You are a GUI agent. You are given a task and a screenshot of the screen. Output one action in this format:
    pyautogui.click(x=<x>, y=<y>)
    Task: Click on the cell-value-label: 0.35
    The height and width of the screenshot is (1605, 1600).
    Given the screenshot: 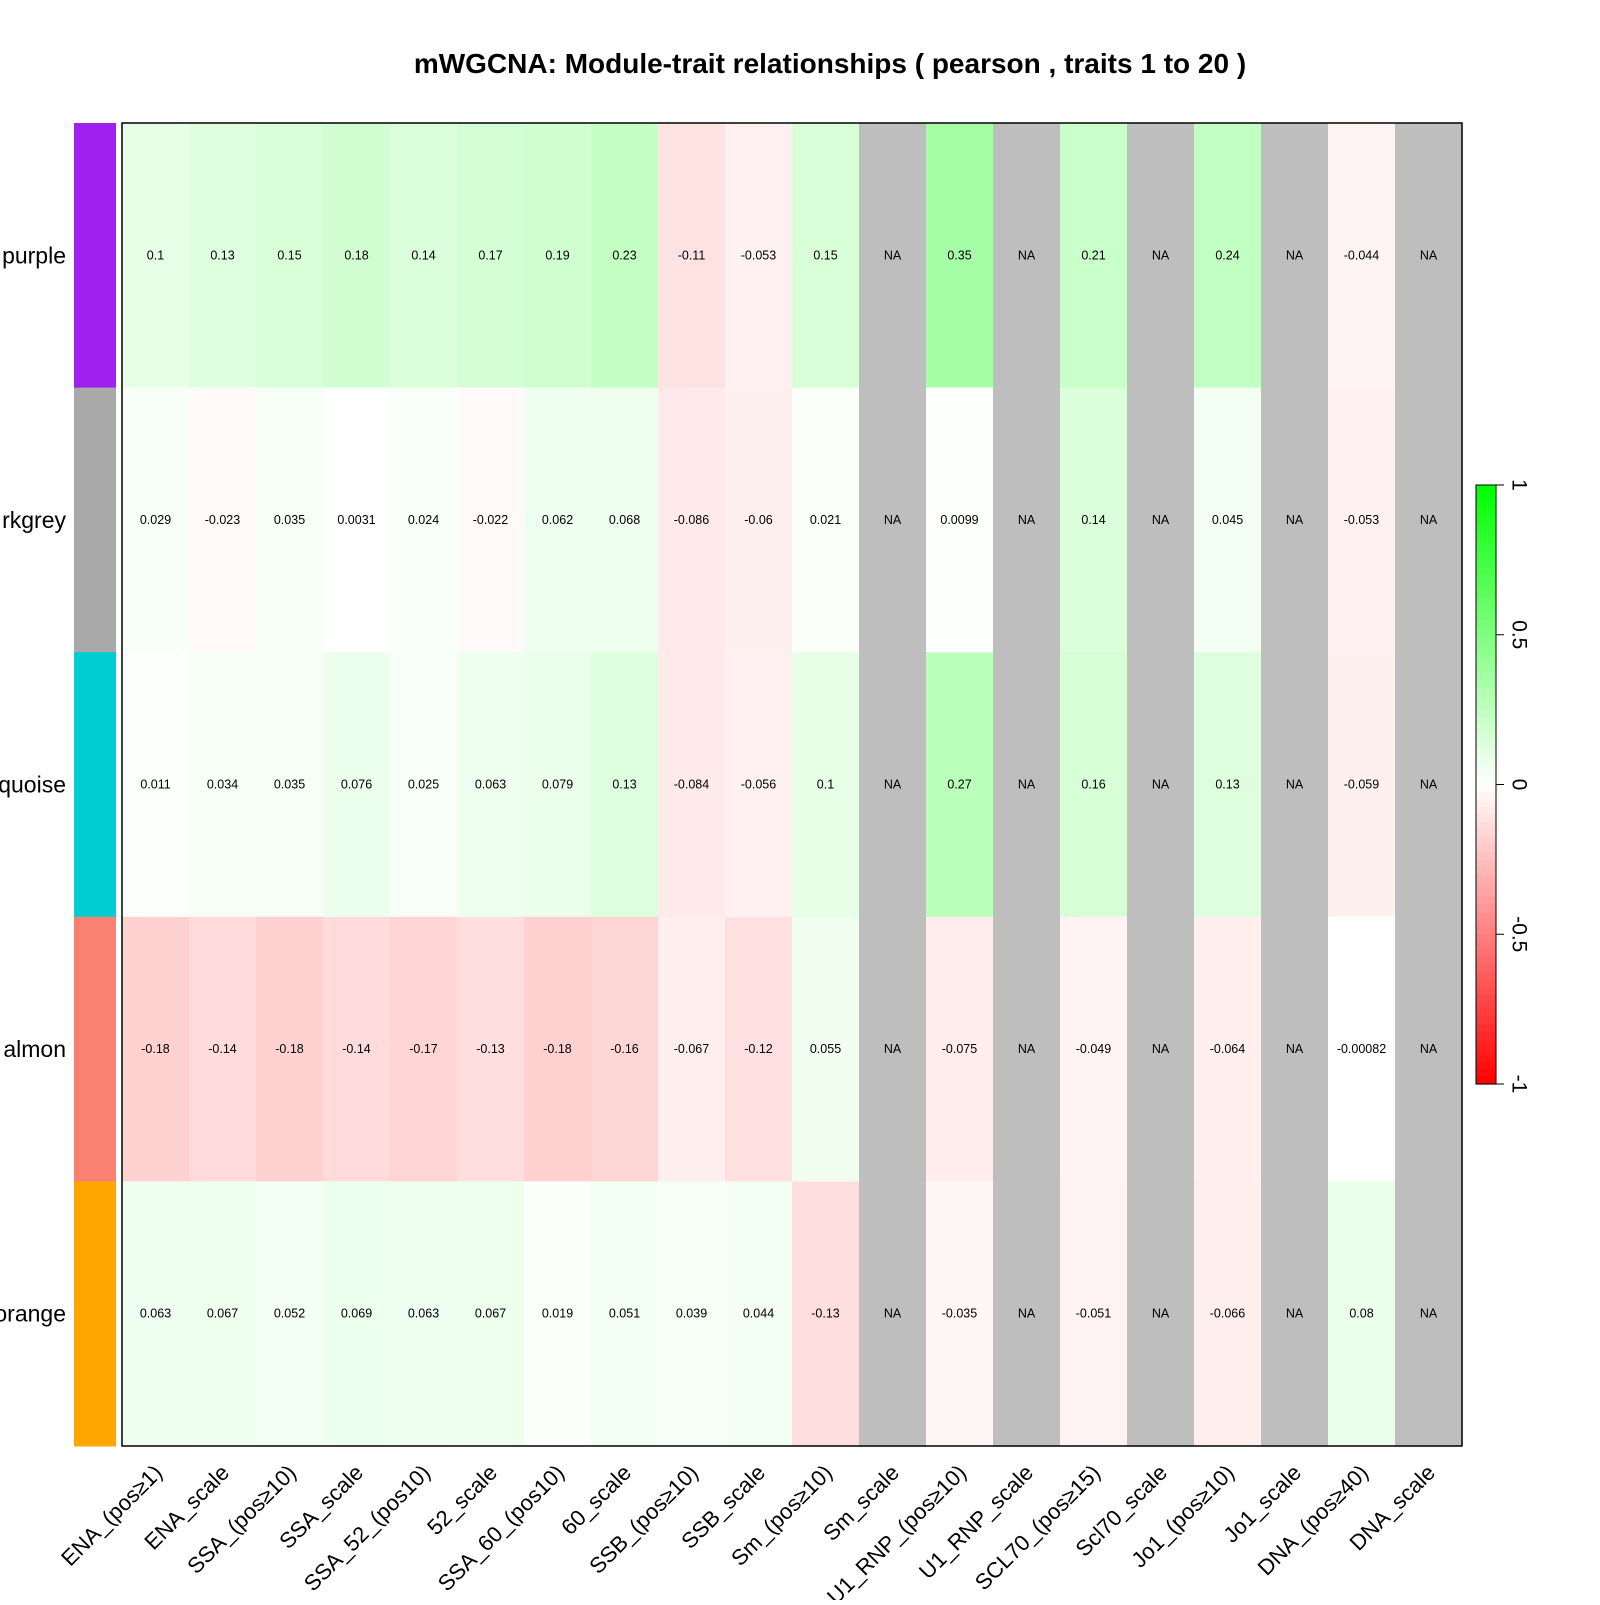 What is the action you would take?
    pyautogui.click(x=959, y=255)
    